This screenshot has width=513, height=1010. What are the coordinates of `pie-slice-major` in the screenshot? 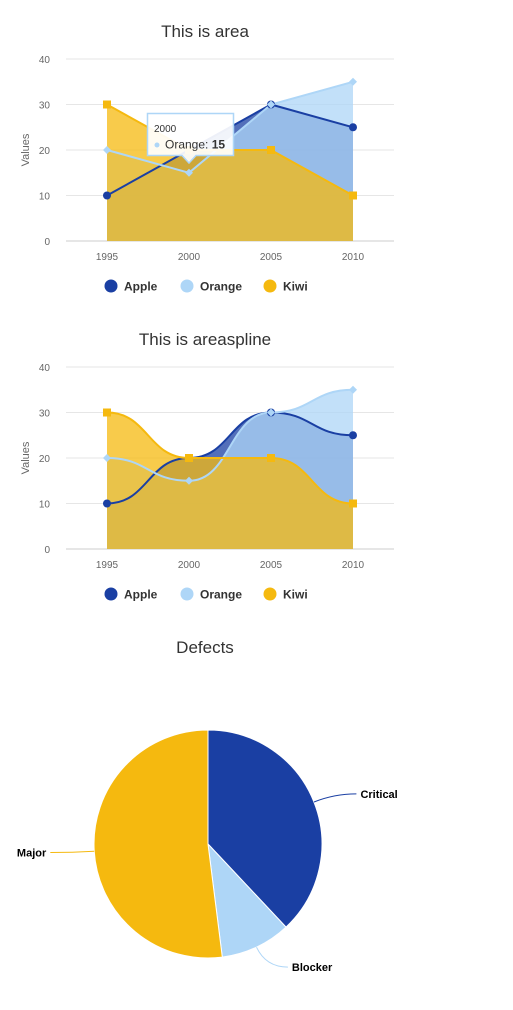 It's located at (158, 844).